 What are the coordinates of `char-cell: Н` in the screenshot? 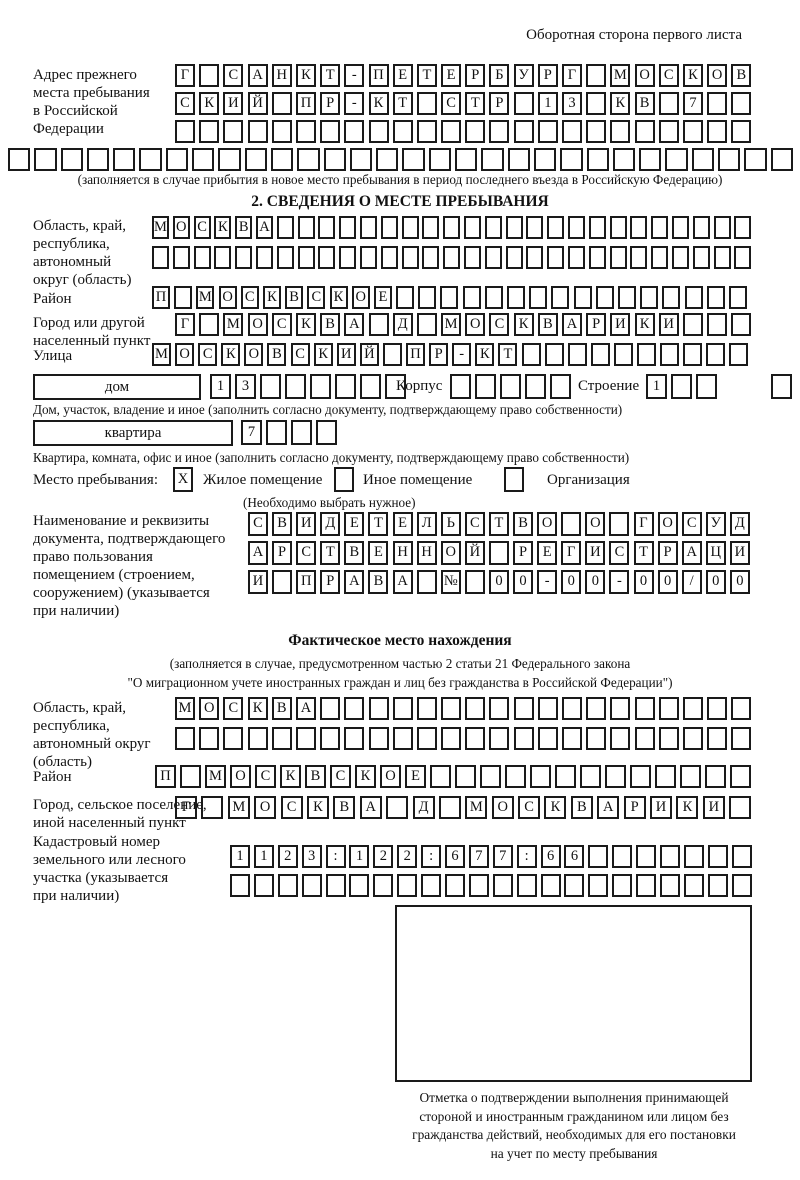 It's located at (402, 553).